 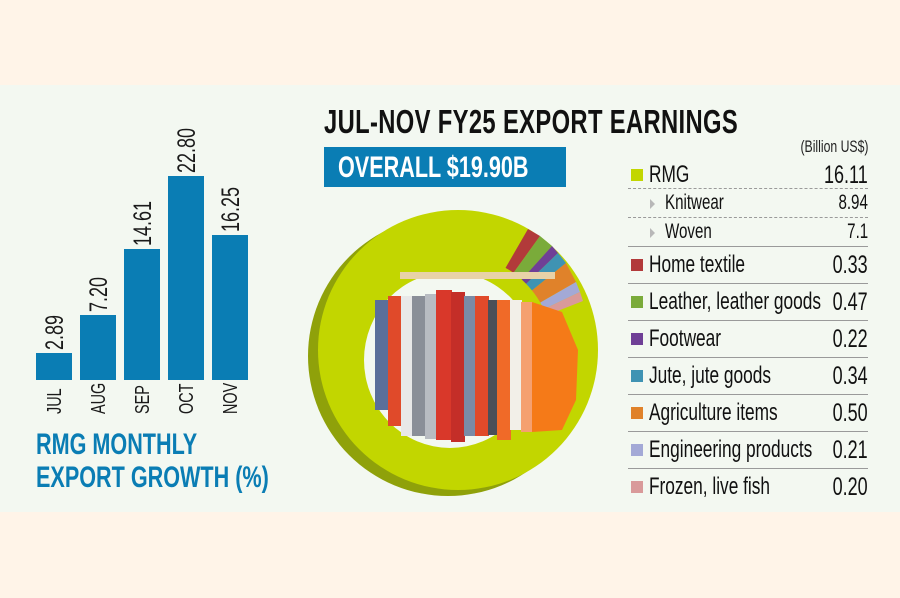 I want to click on month-label-nov: NOV, so click(x=231, y=398).